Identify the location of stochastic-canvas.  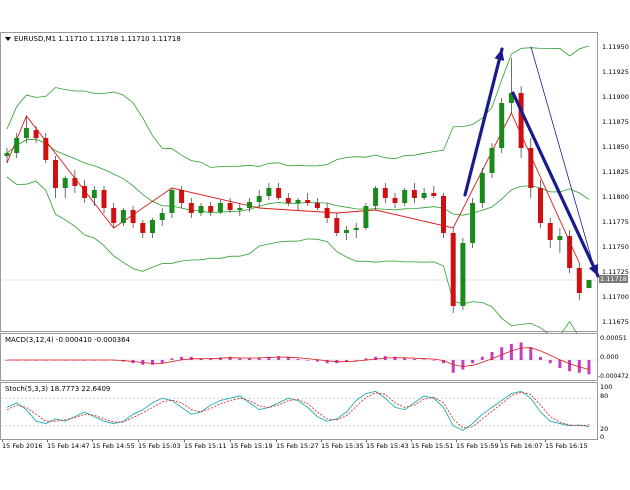
(300, 410).